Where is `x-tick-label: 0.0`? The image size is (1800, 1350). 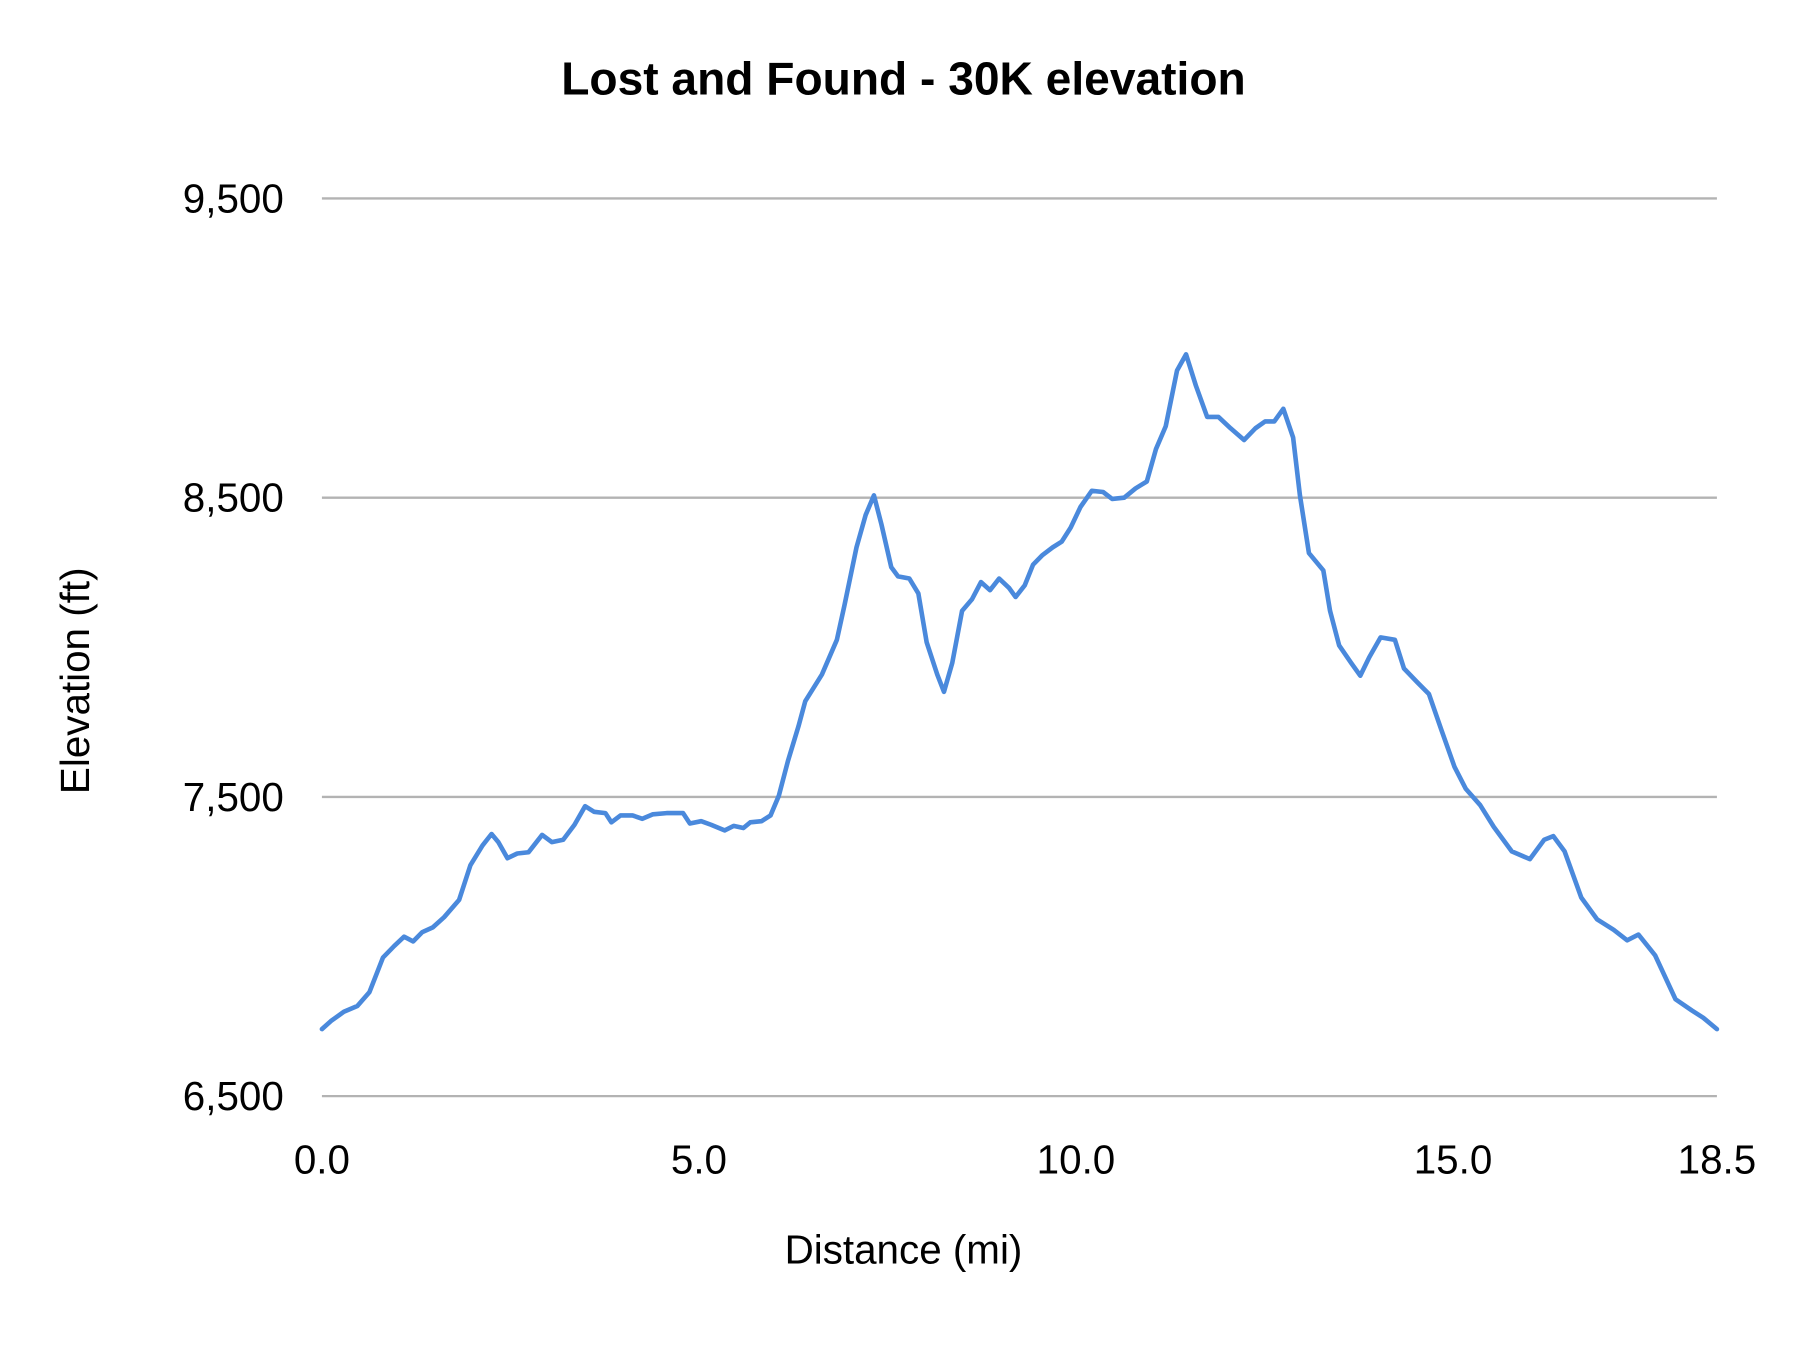 x-tick-label: 0.0 is located at coordinates (322, 1159).